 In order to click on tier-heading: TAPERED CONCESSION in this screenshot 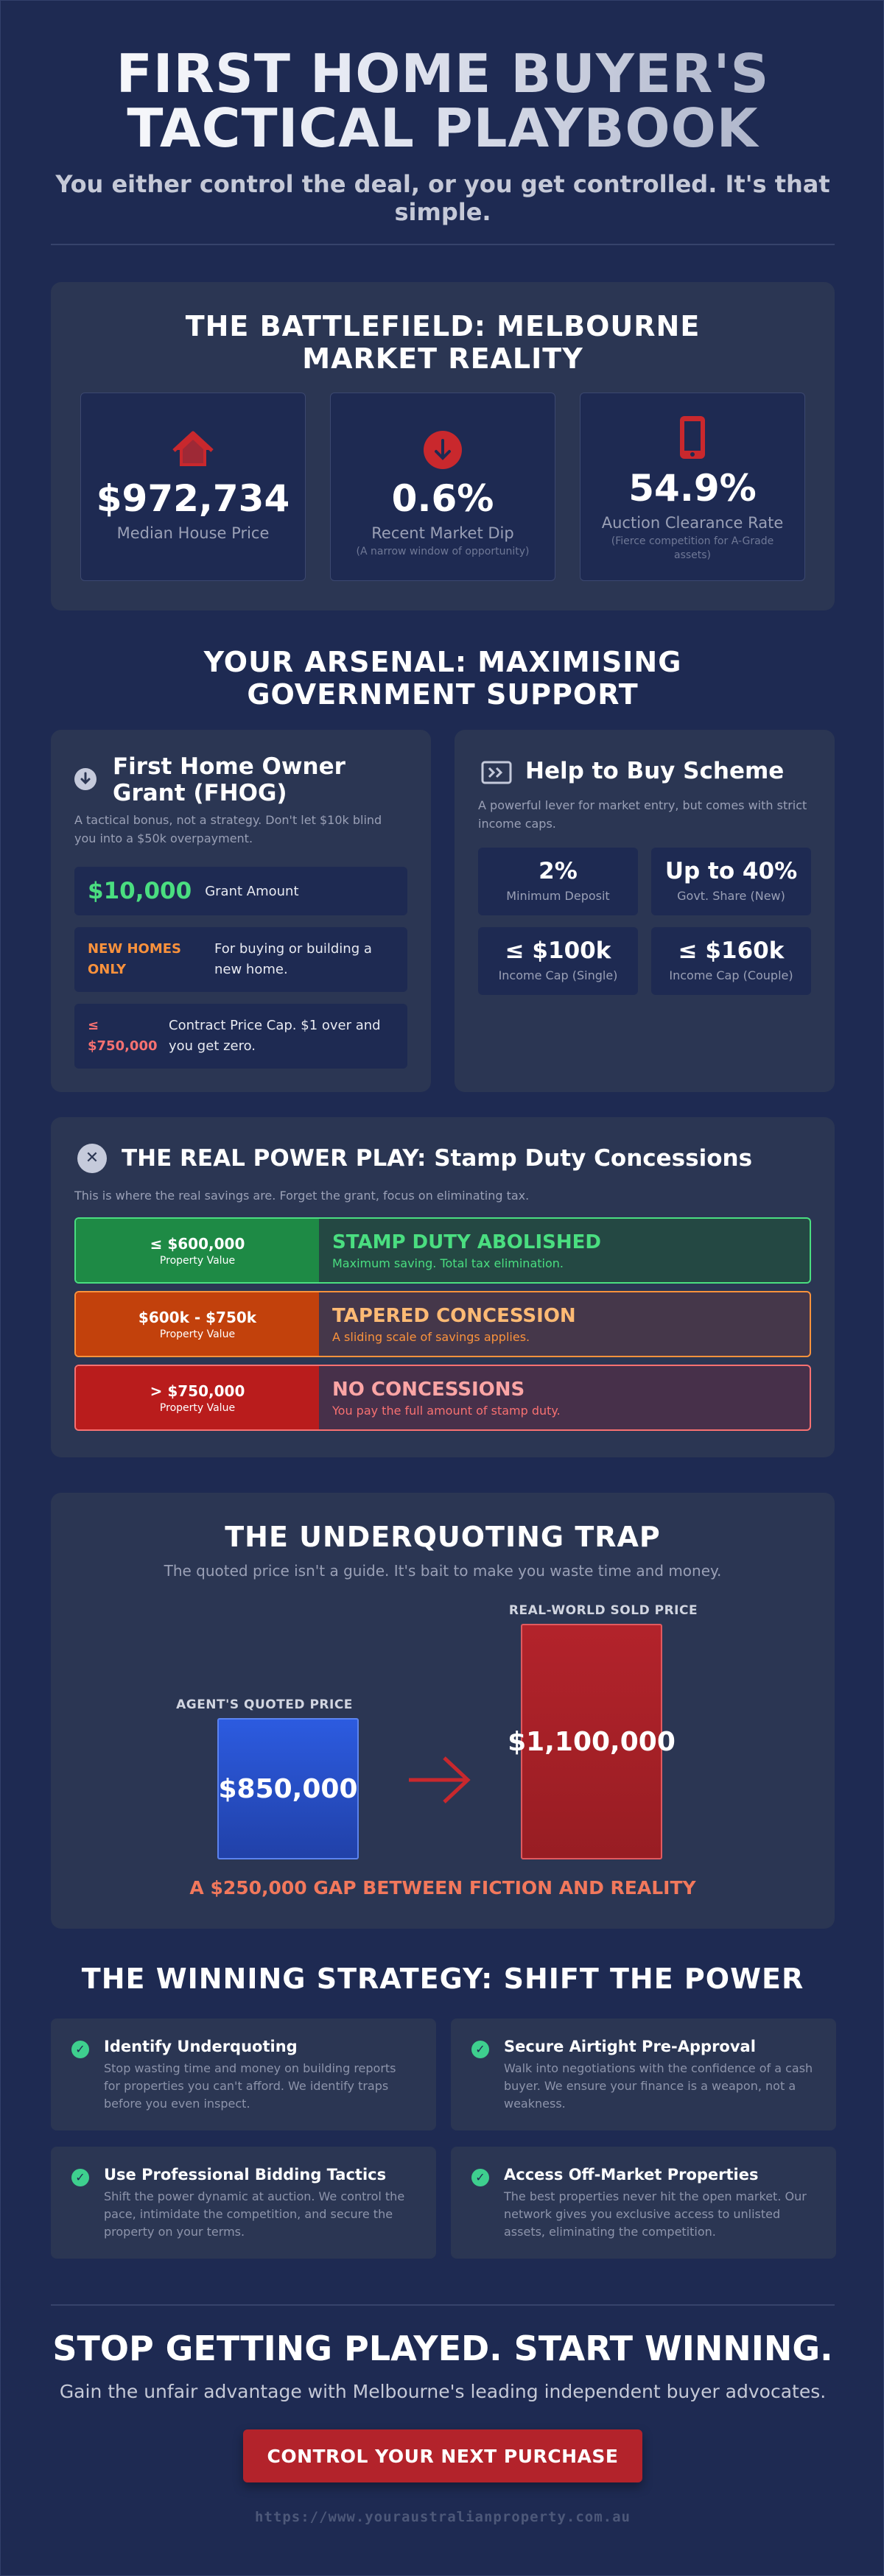, I will do `click(454, 1315)`.